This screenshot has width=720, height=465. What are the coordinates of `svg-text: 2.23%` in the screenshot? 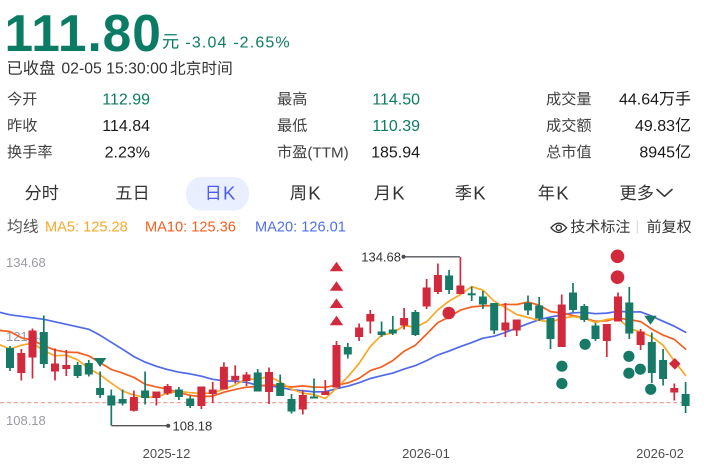 It's located at (127, 152).